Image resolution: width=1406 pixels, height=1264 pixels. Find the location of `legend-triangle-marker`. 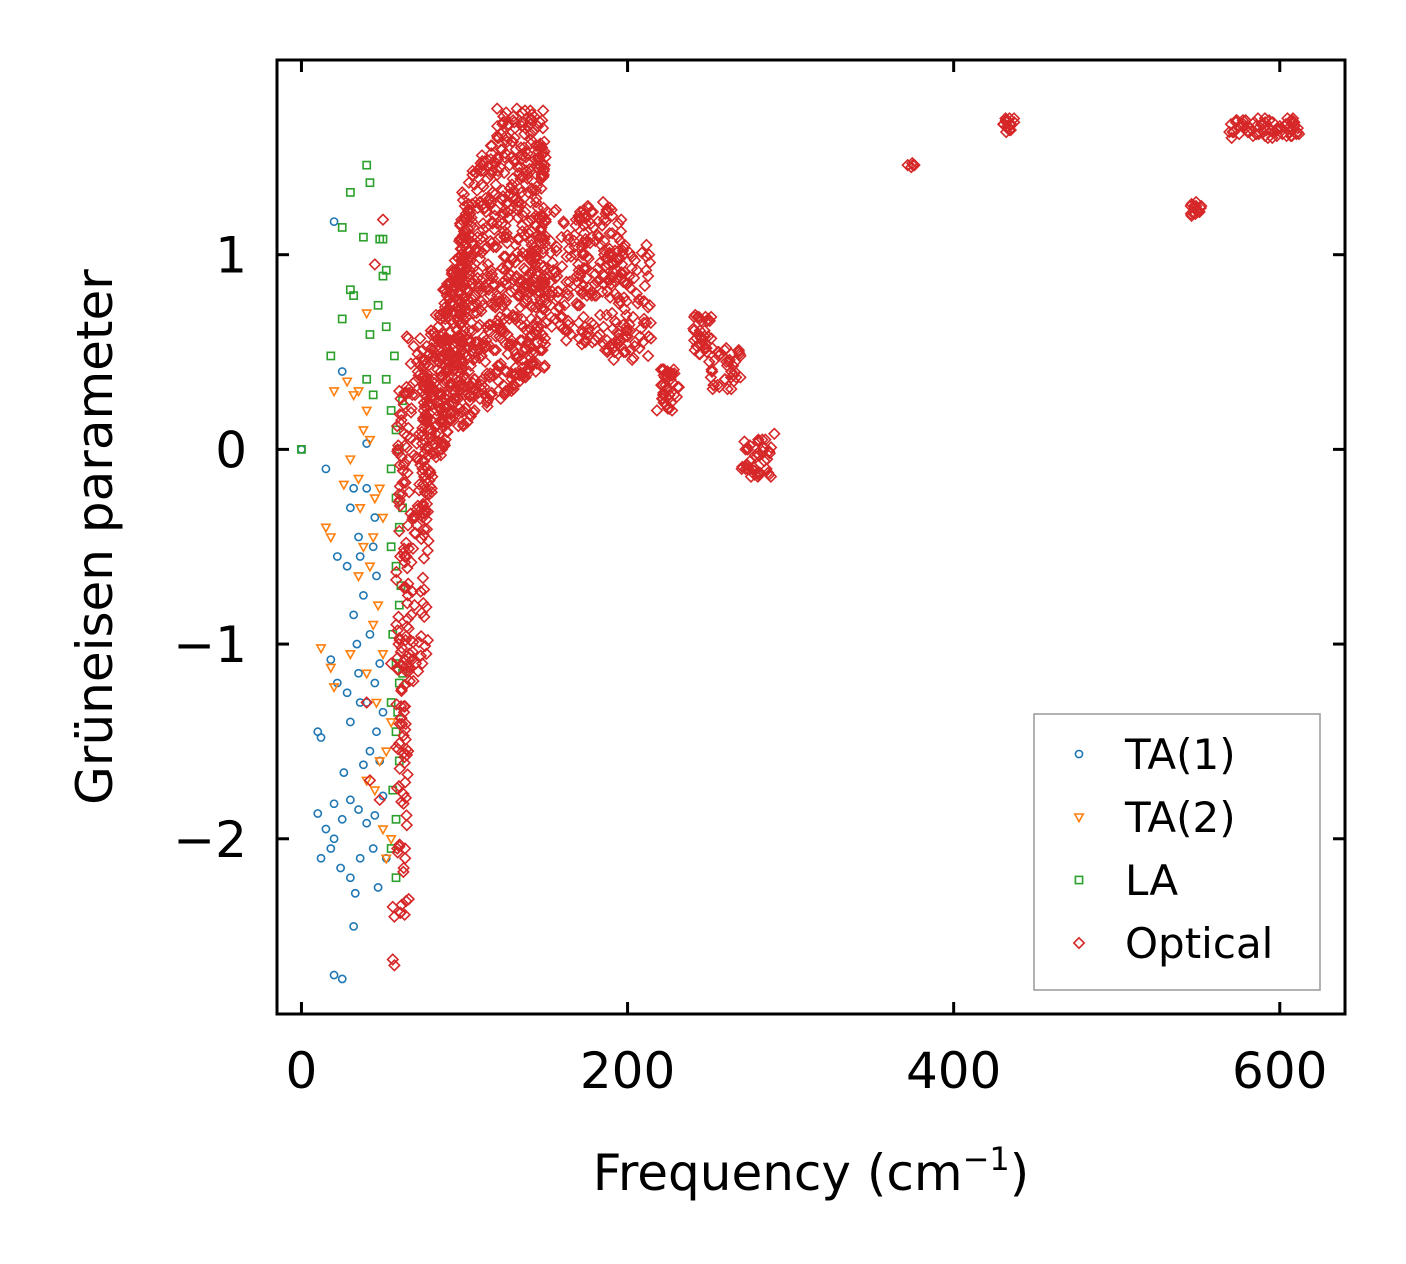

legend-triangle-marker is located at coordinates (1079, 818).